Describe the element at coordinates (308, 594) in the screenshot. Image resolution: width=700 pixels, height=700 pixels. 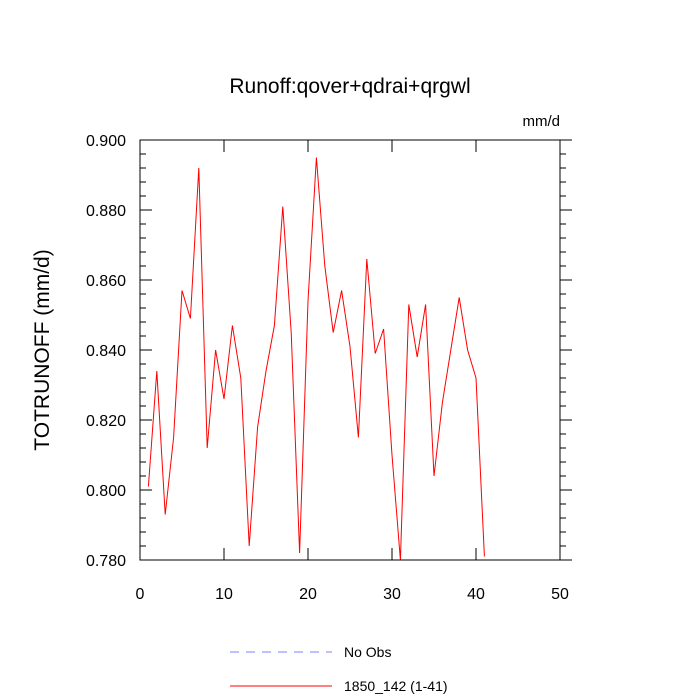
I see `x-tick-label: 20` at that location.